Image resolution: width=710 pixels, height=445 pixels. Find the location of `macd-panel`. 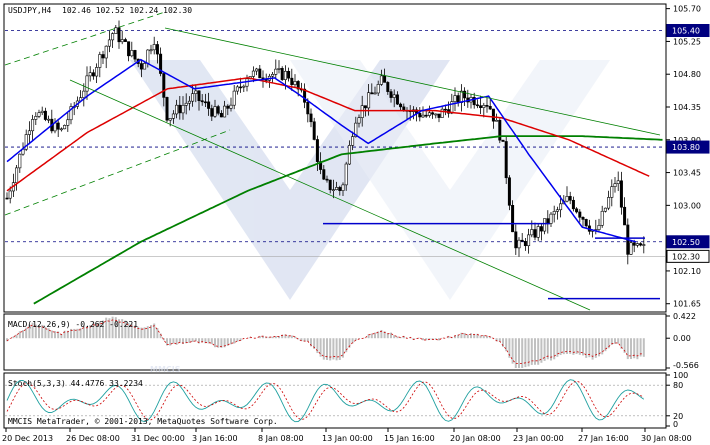

macd-panel is located at coordinates (335, 342).